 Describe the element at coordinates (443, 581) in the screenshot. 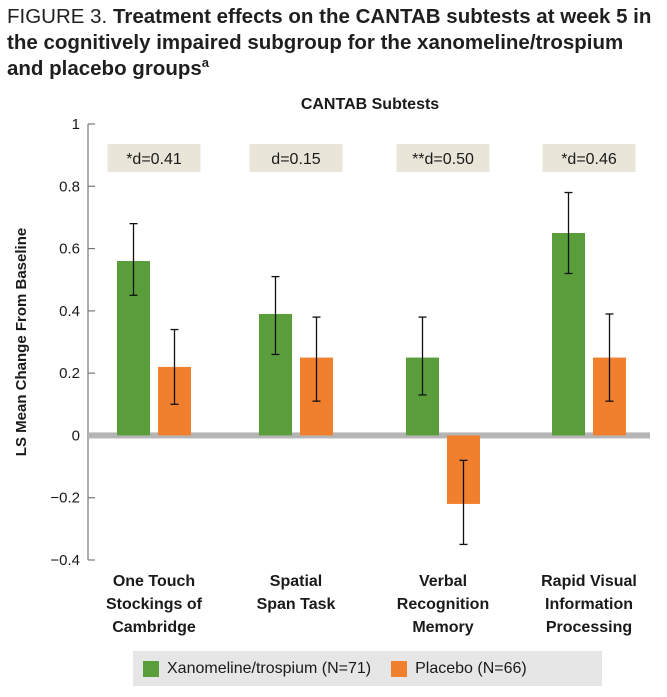

I see `x-category-label-line: Verbal` at that location.